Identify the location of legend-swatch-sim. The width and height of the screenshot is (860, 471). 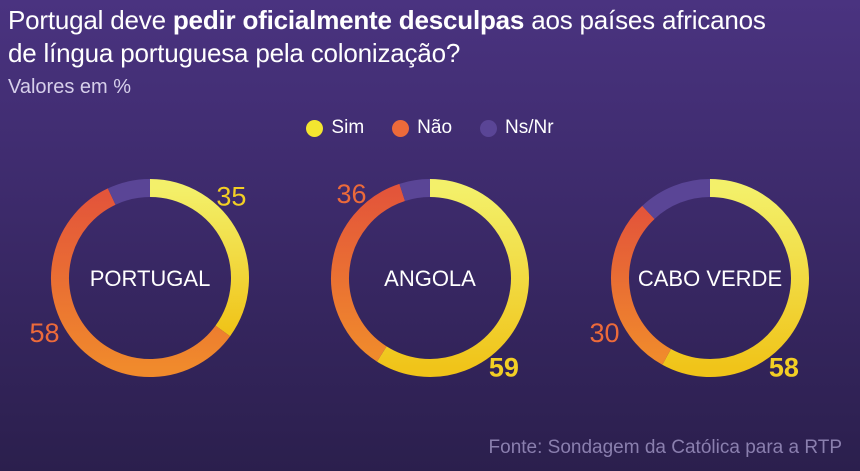
(315, 128).